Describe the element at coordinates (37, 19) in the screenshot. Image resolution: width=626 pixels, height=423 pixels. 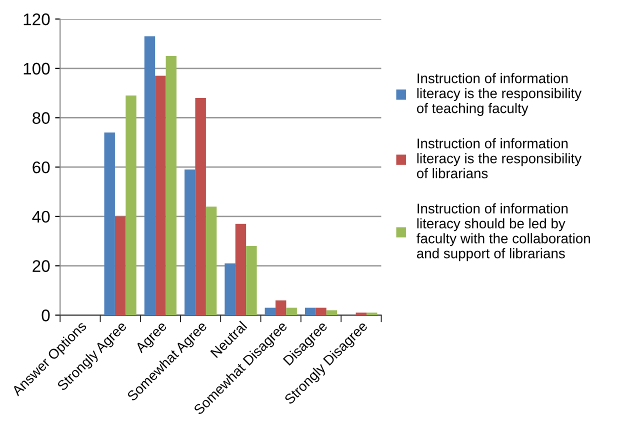
I see `y-tick-label: 120` at that location.